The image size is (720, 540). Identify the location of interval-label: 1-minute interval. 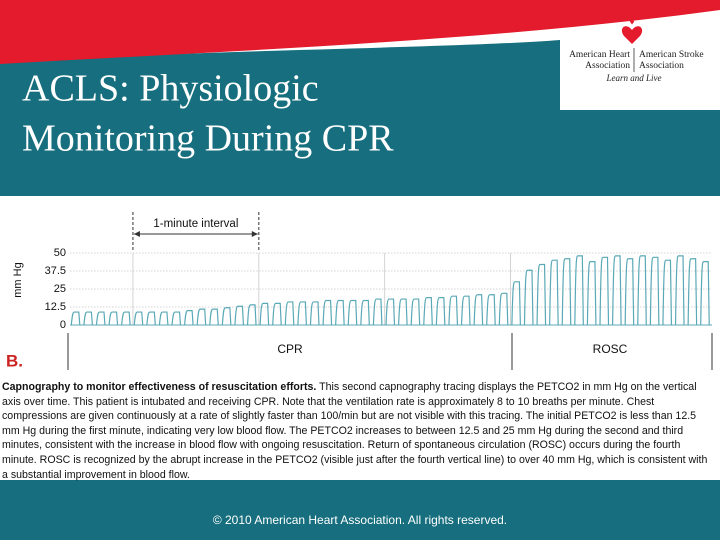
(195, 224).